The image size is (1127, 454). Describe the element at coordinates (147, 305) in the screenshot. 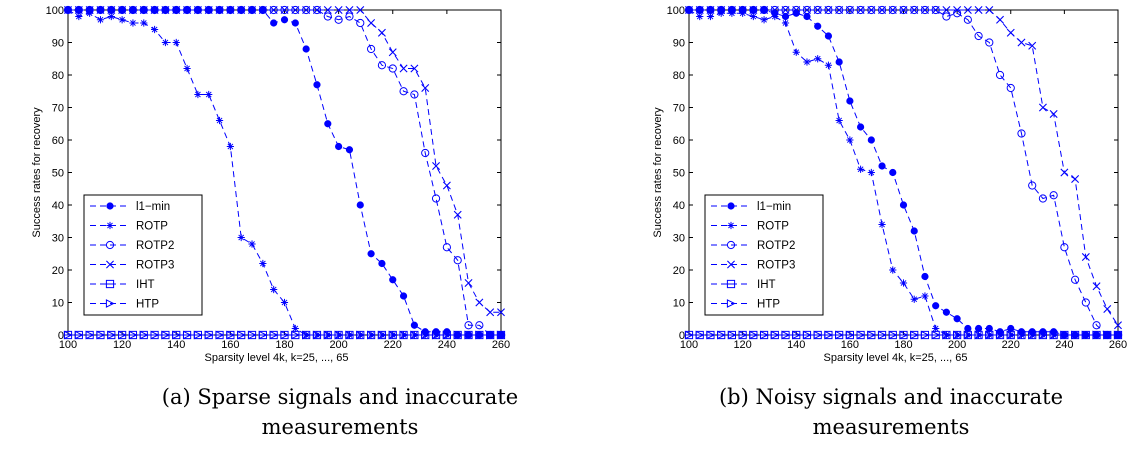

I see `legend-label: HTP` at that location.